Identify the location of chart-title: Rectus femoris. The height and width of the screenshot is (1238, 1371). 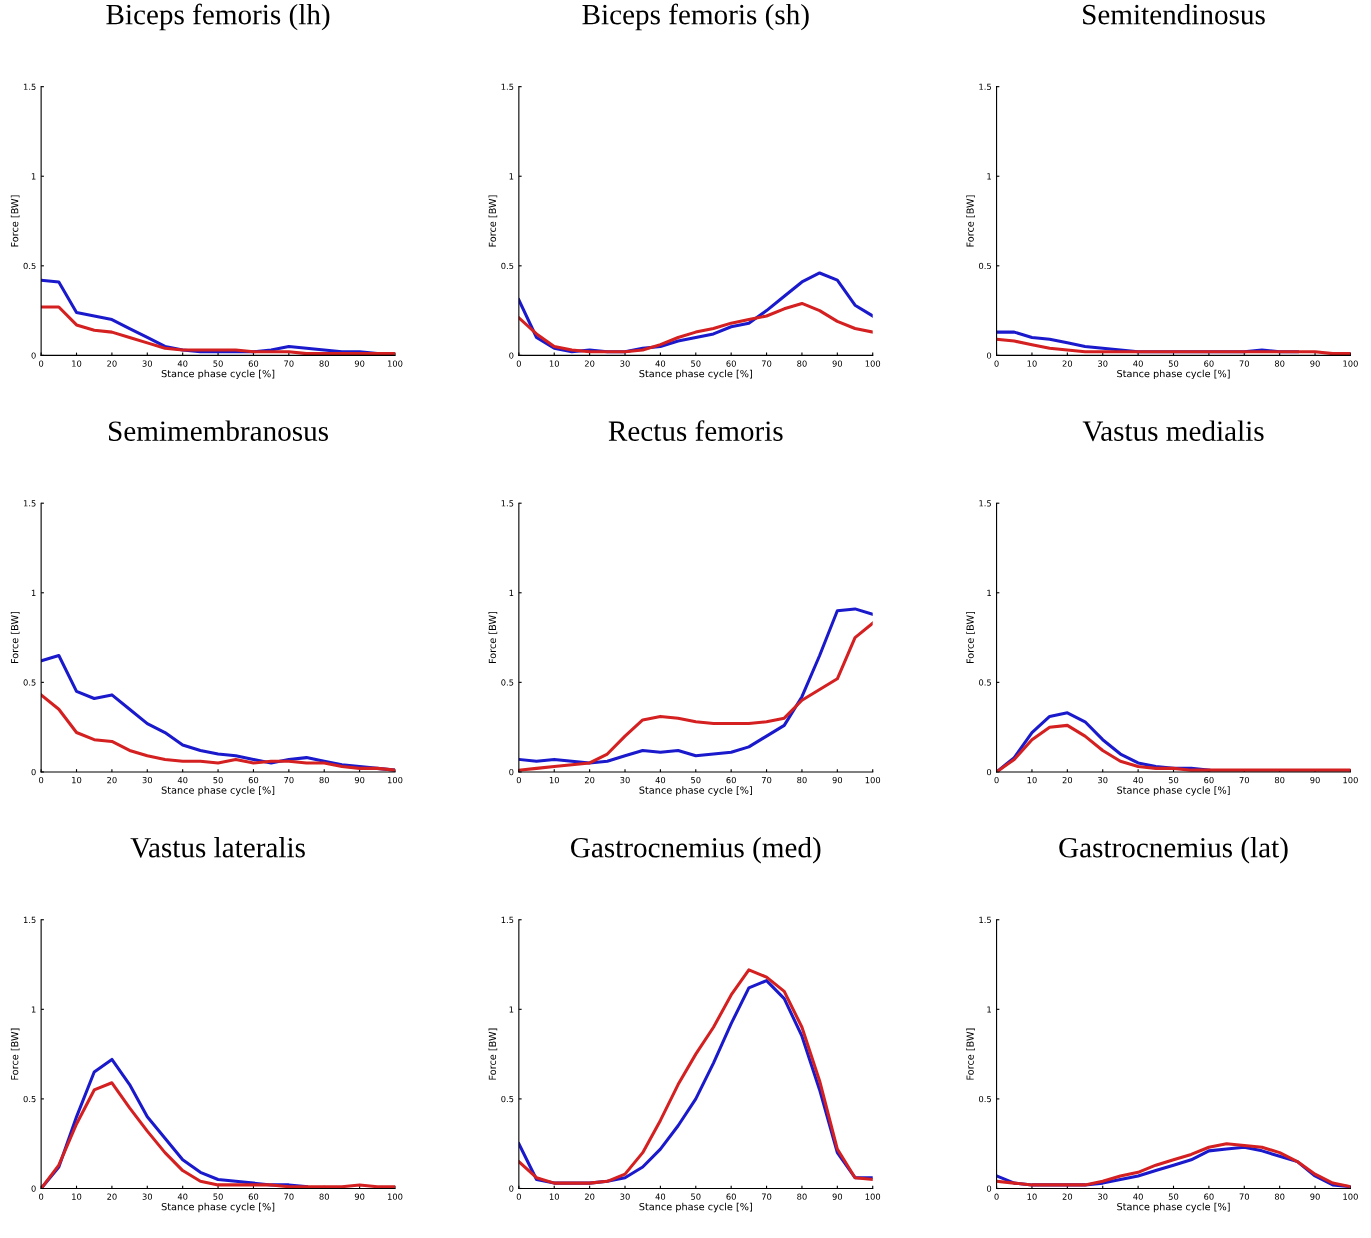
(695, 430).